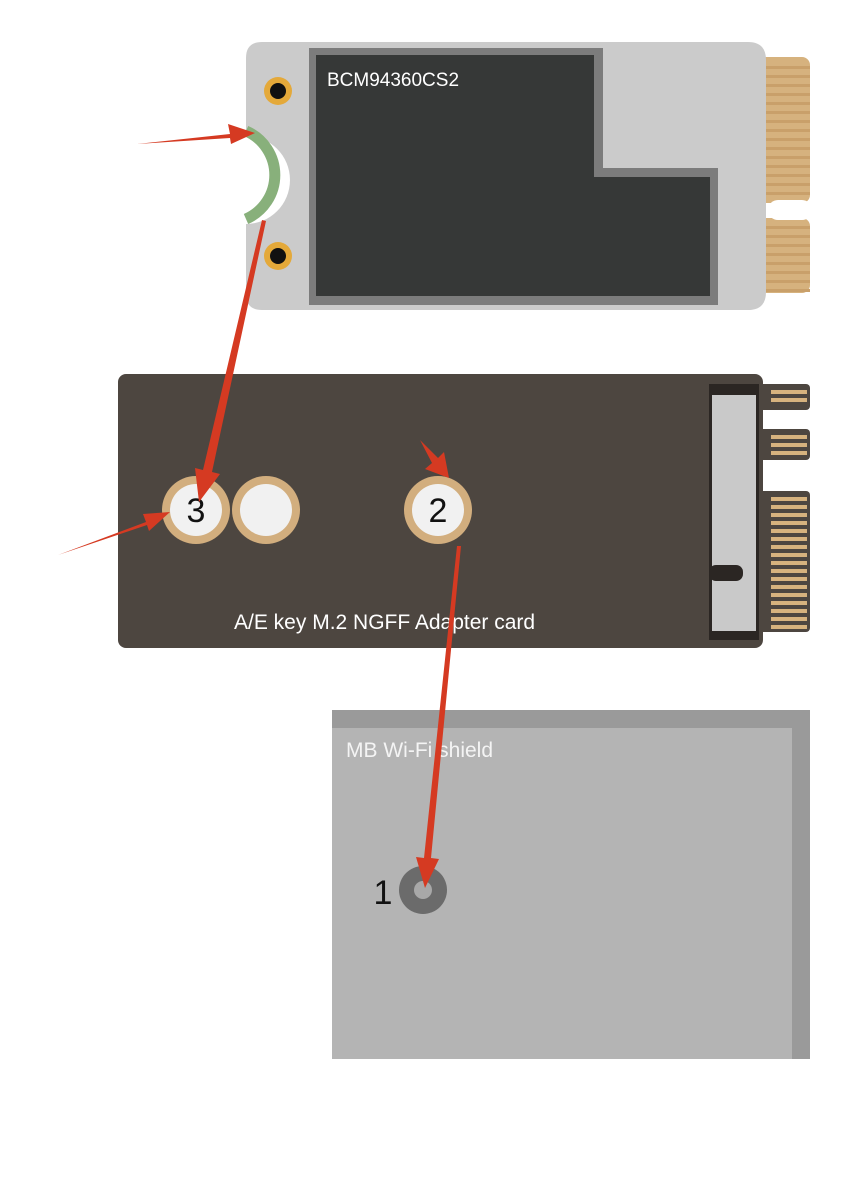 This screenshot has width=864, height=1183. What do you see at coordinates (419, 750) in the screenshot?
I see `shield-label: MB Wi-Fi shield` at bounding box center [419, 750].